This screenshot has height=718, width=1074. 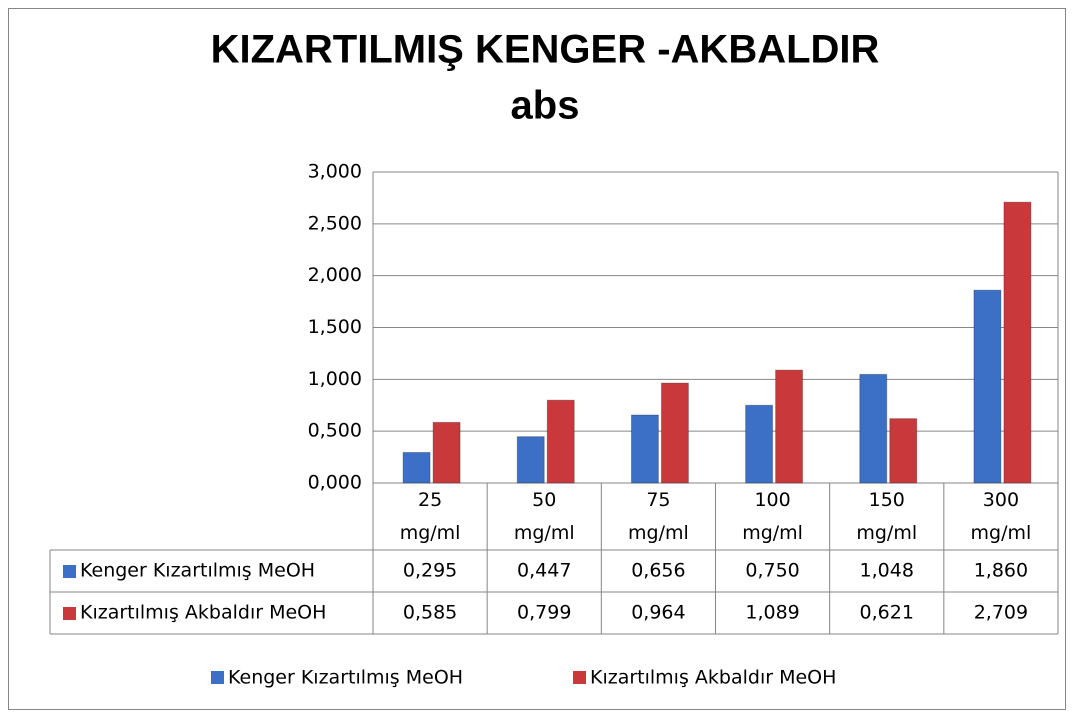 What do you see at coordinates (197, 571) in the screenshot?
I see `table-series-name: Kenger Kızartılmış MeOH` at bounding box center [197, 571].